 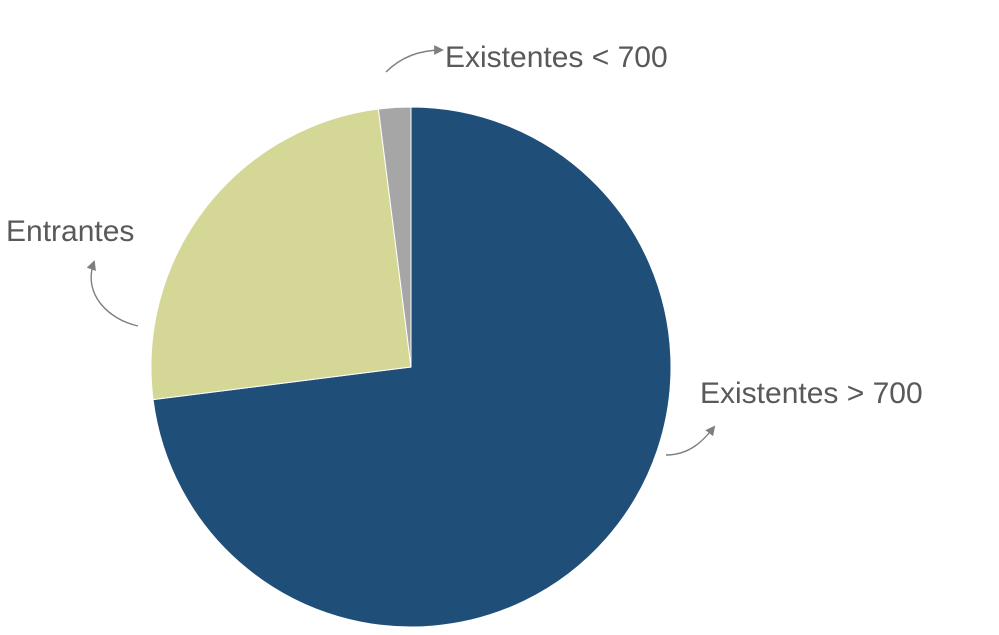 I want to click on pie-slice-entrantes, so click(x=281, y=254).